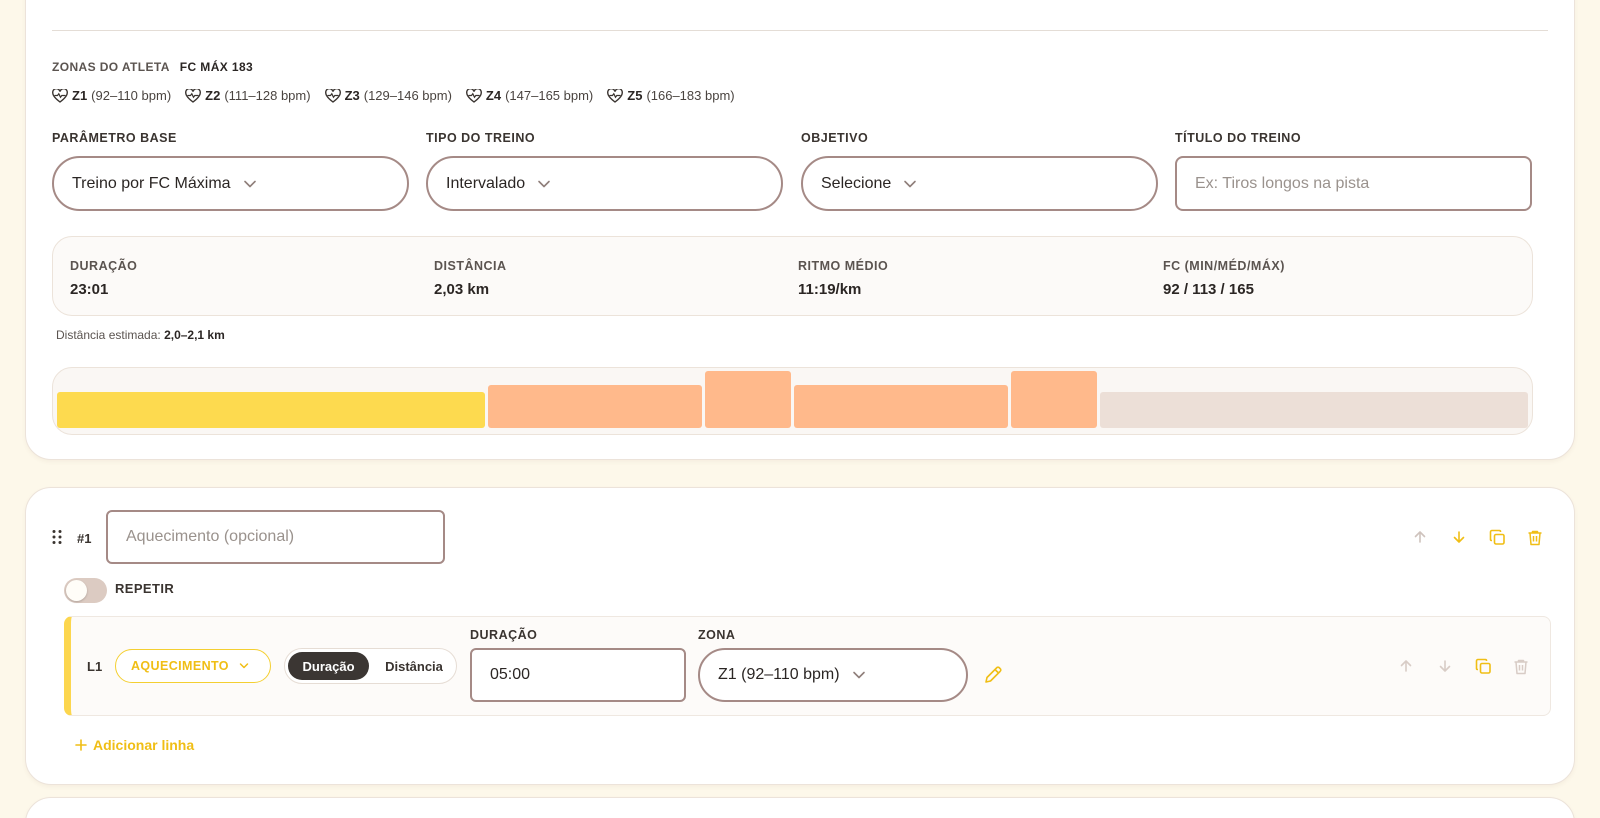  I want to click on repeat-label: REPETIR, so click(145, 588).